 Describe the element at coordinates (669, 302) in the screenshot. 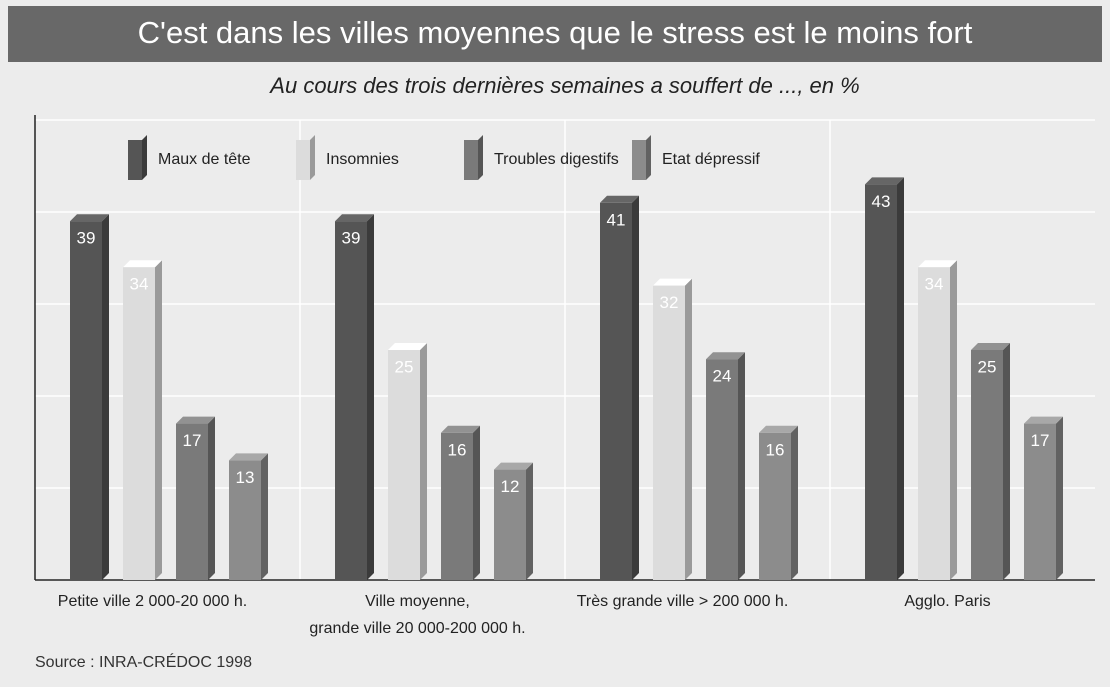

I see `data-label: 32` at that location.